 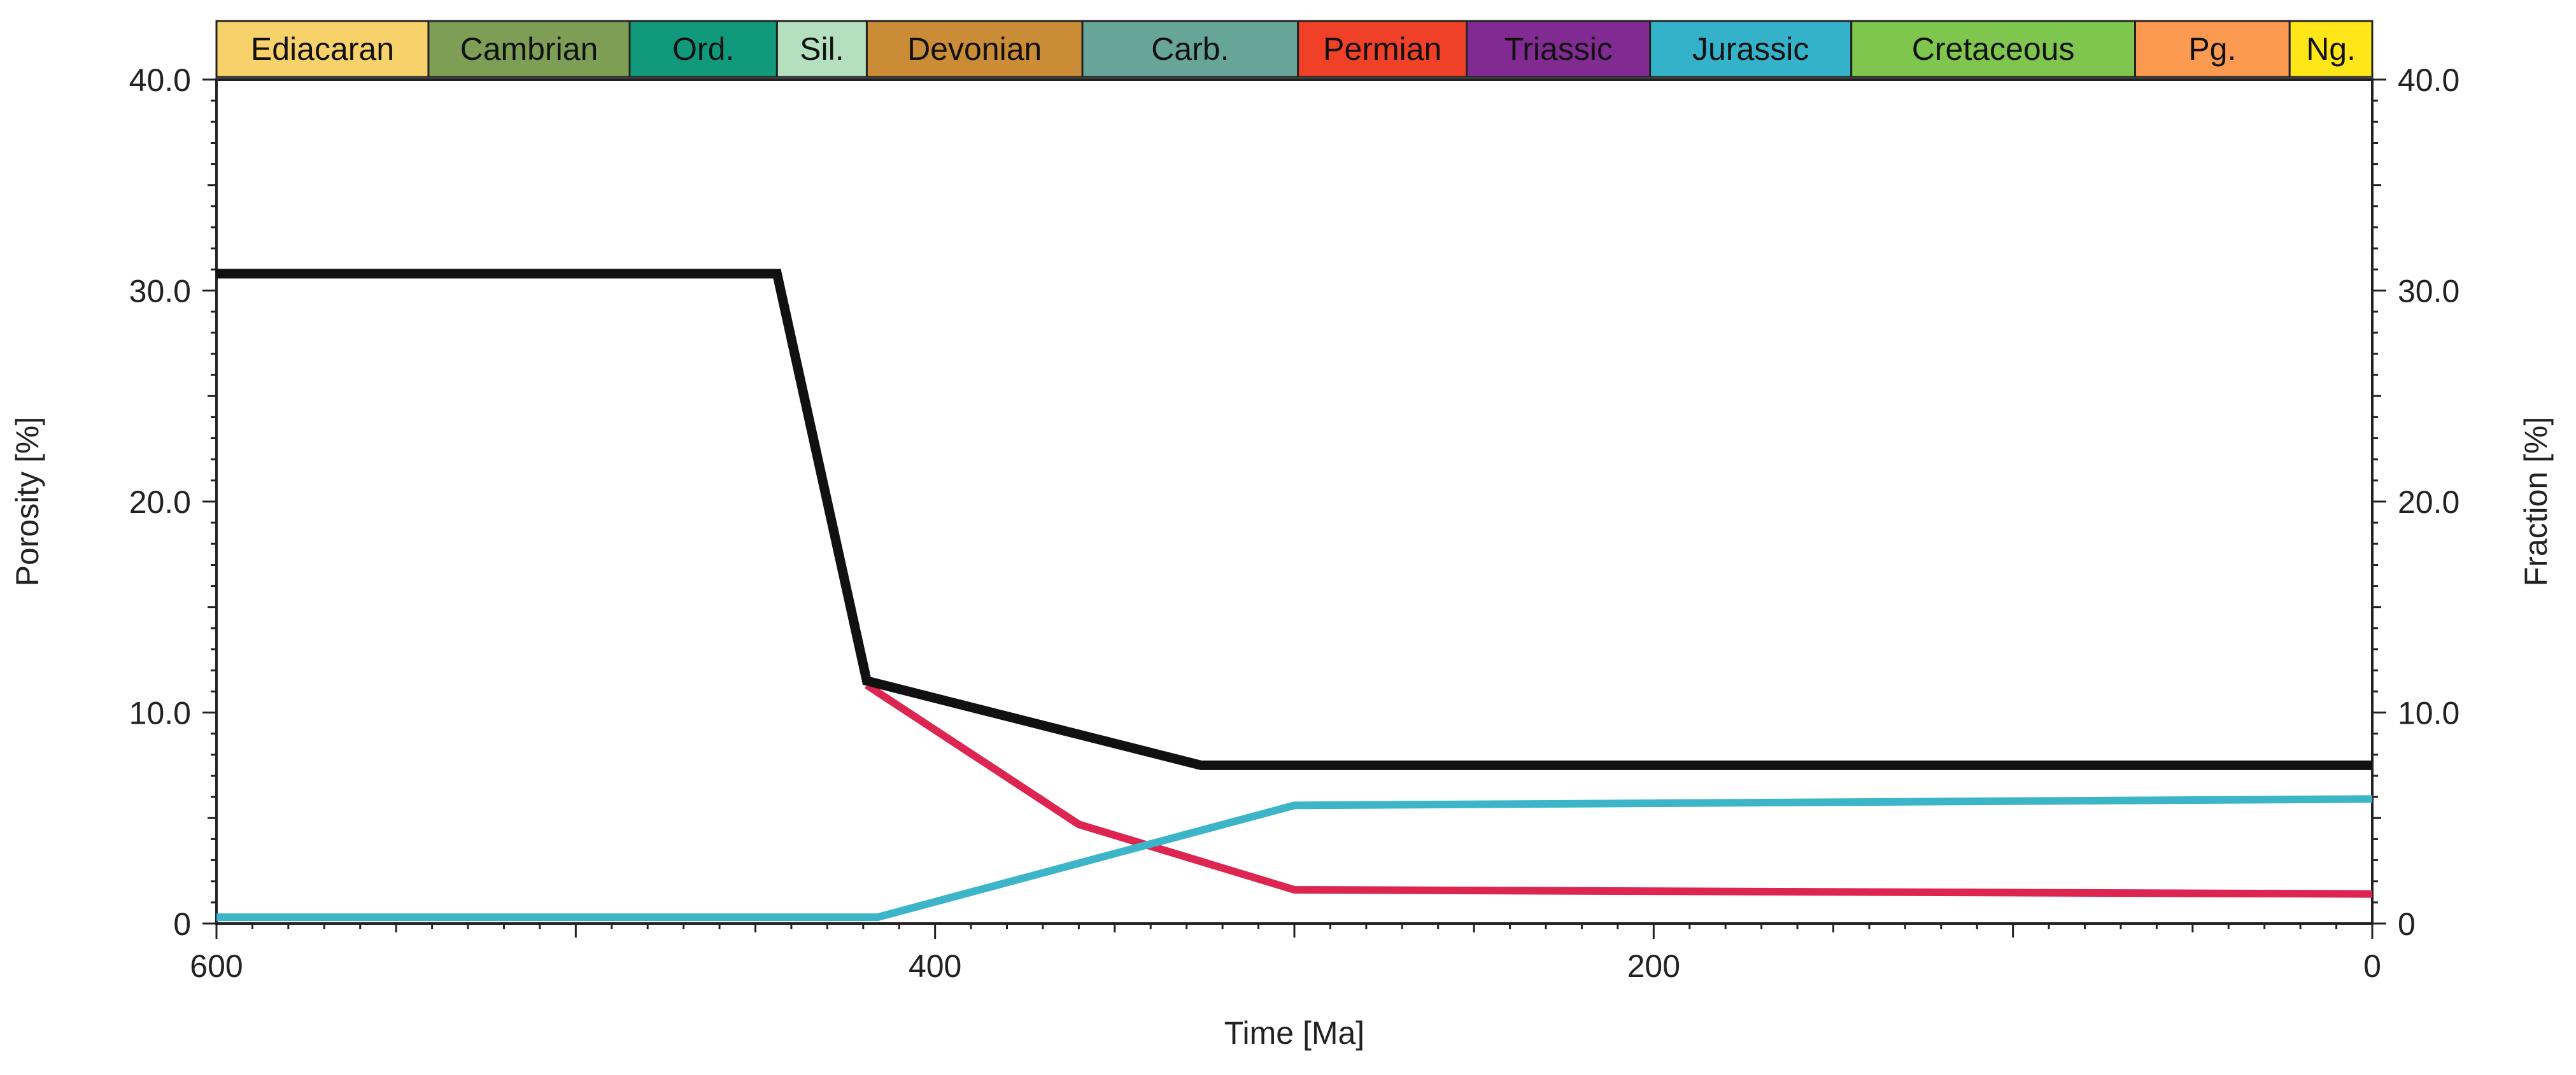 I want to click on x-tick-label: 600, so click(x=216, y=966).